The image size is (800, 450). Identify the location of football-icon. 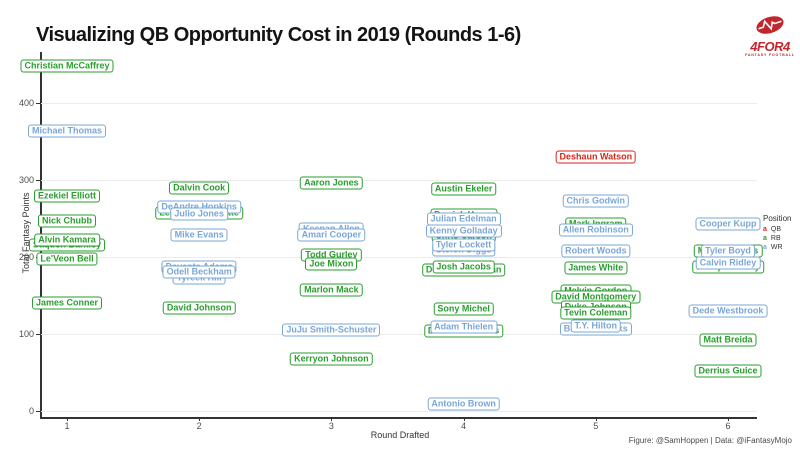
(770, 25).